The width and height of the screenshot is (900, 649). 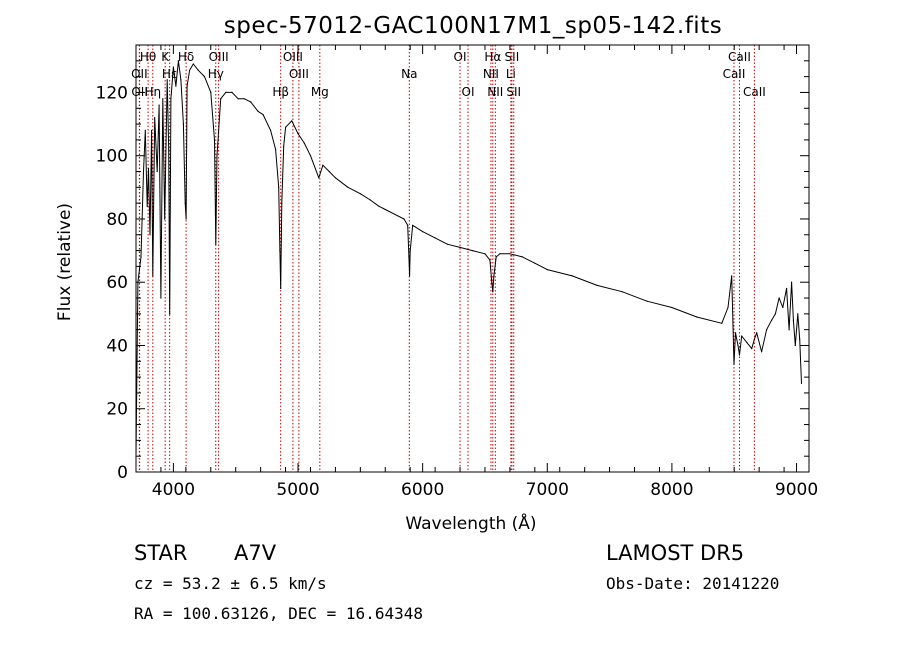 I want to click on x-tick-label: 9000, so click(x=796, y=490).